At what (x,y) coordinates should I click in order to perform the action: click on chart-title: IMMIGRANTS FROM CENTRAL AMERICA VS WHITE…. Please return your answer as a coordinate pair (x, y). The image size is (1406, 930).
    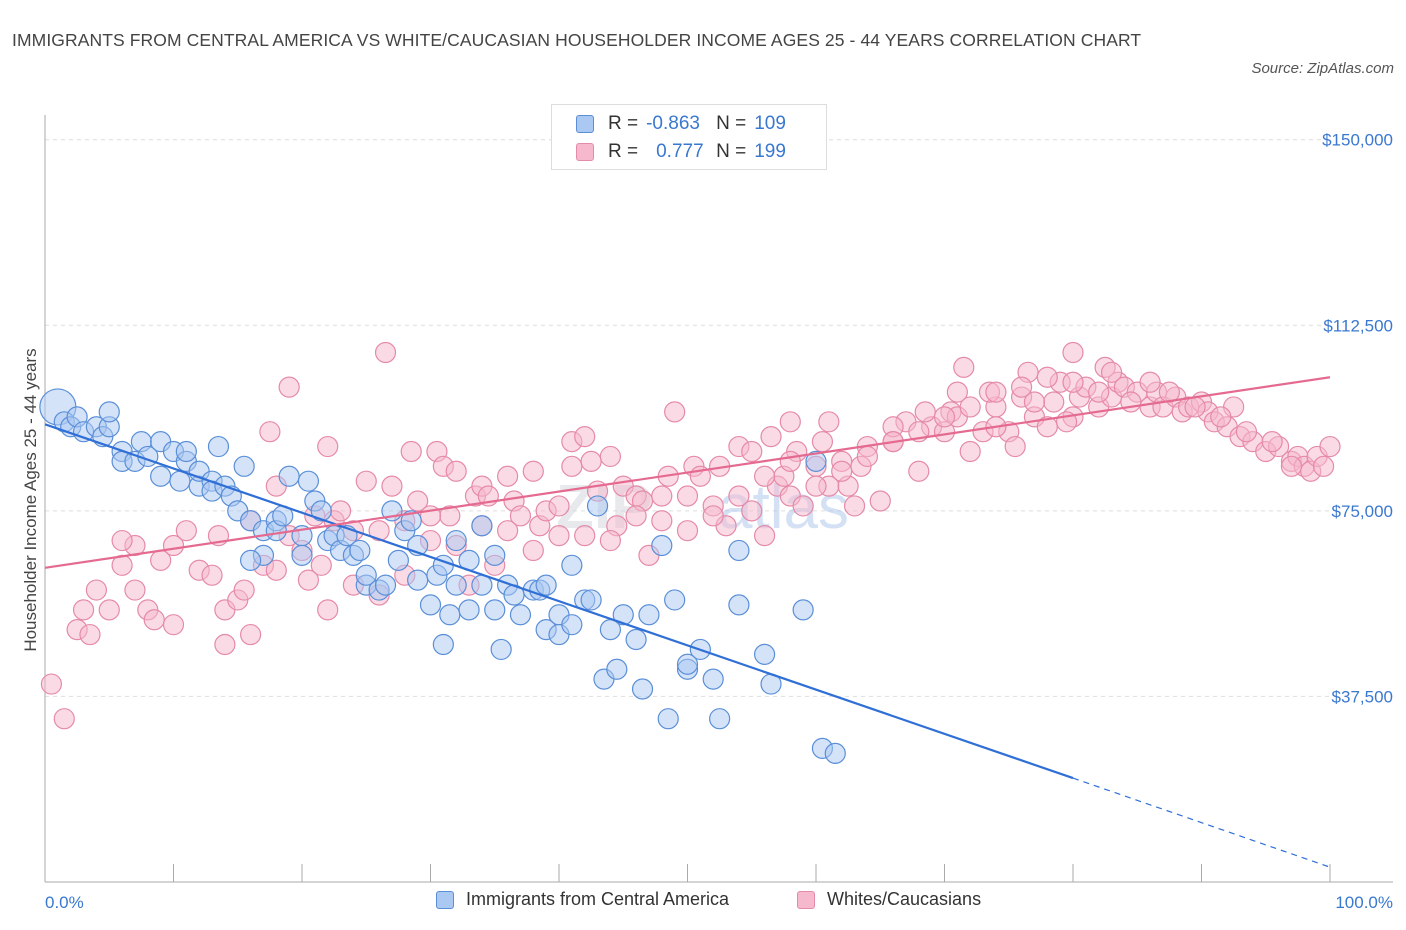
    Looking at the image, I should click on (577, 40).